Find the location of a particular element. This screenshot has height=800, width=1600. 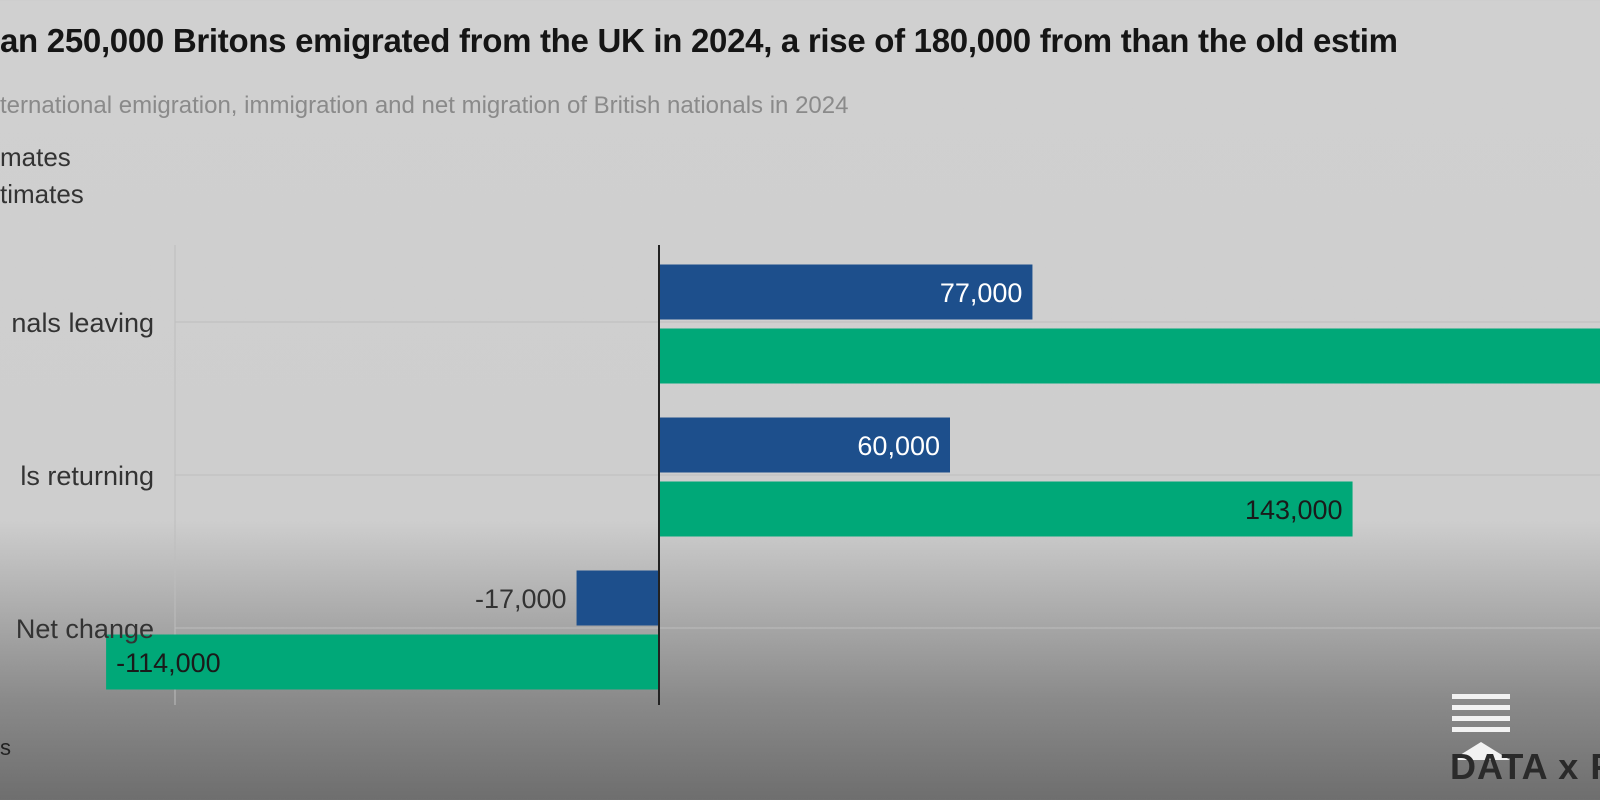

category-label: ls returning is located at coordinates (87, 476).